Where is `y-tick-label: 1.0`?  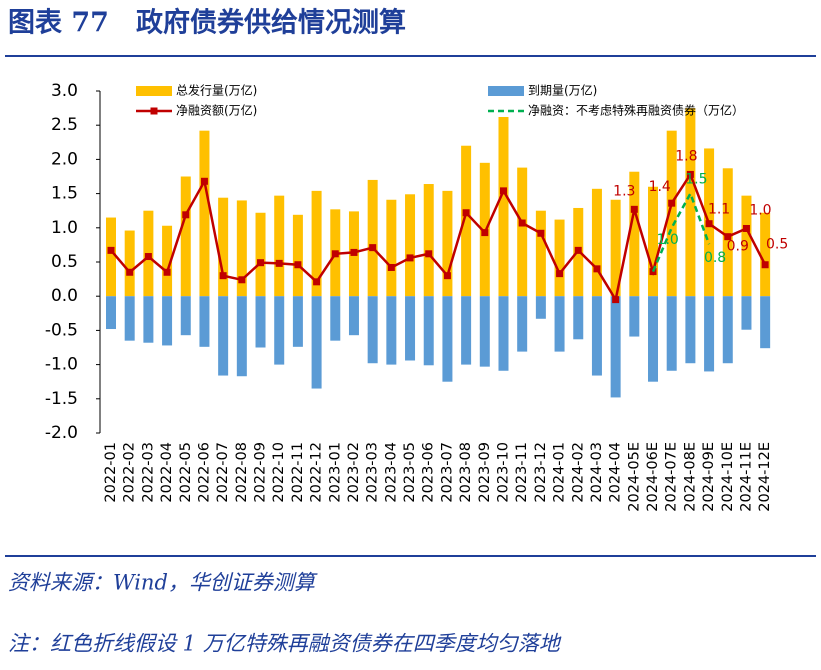 y-tick-label: 1.0 is located at coordinates (64, 228).